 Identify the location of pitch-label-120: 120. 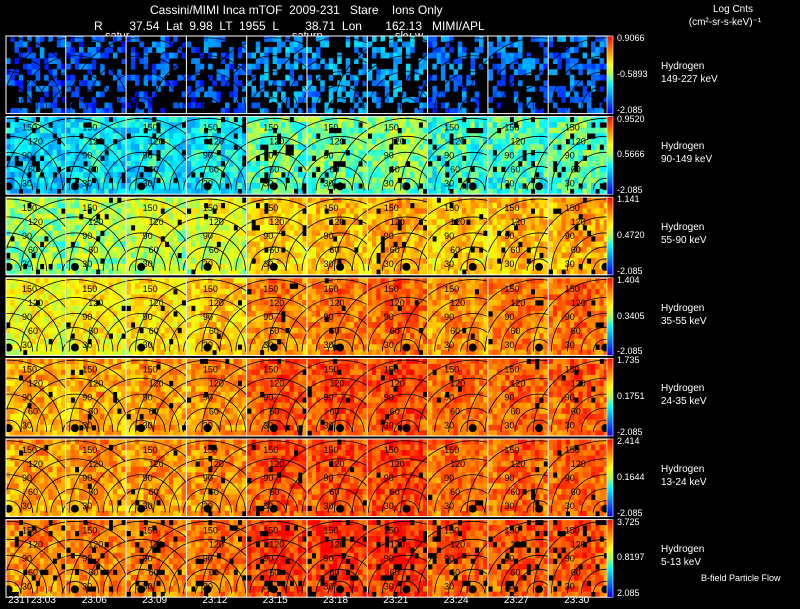
(337, 222).